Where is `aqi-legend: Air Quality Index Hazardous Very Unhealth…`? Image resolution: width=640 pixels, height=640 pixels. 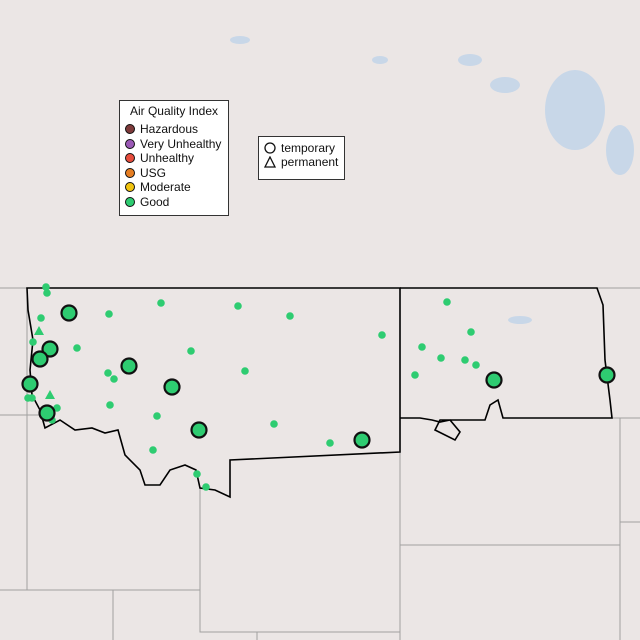
aqi-legend: Air Quality Index Hazardous Very Unhealth… is located at coordinates (174, 158).